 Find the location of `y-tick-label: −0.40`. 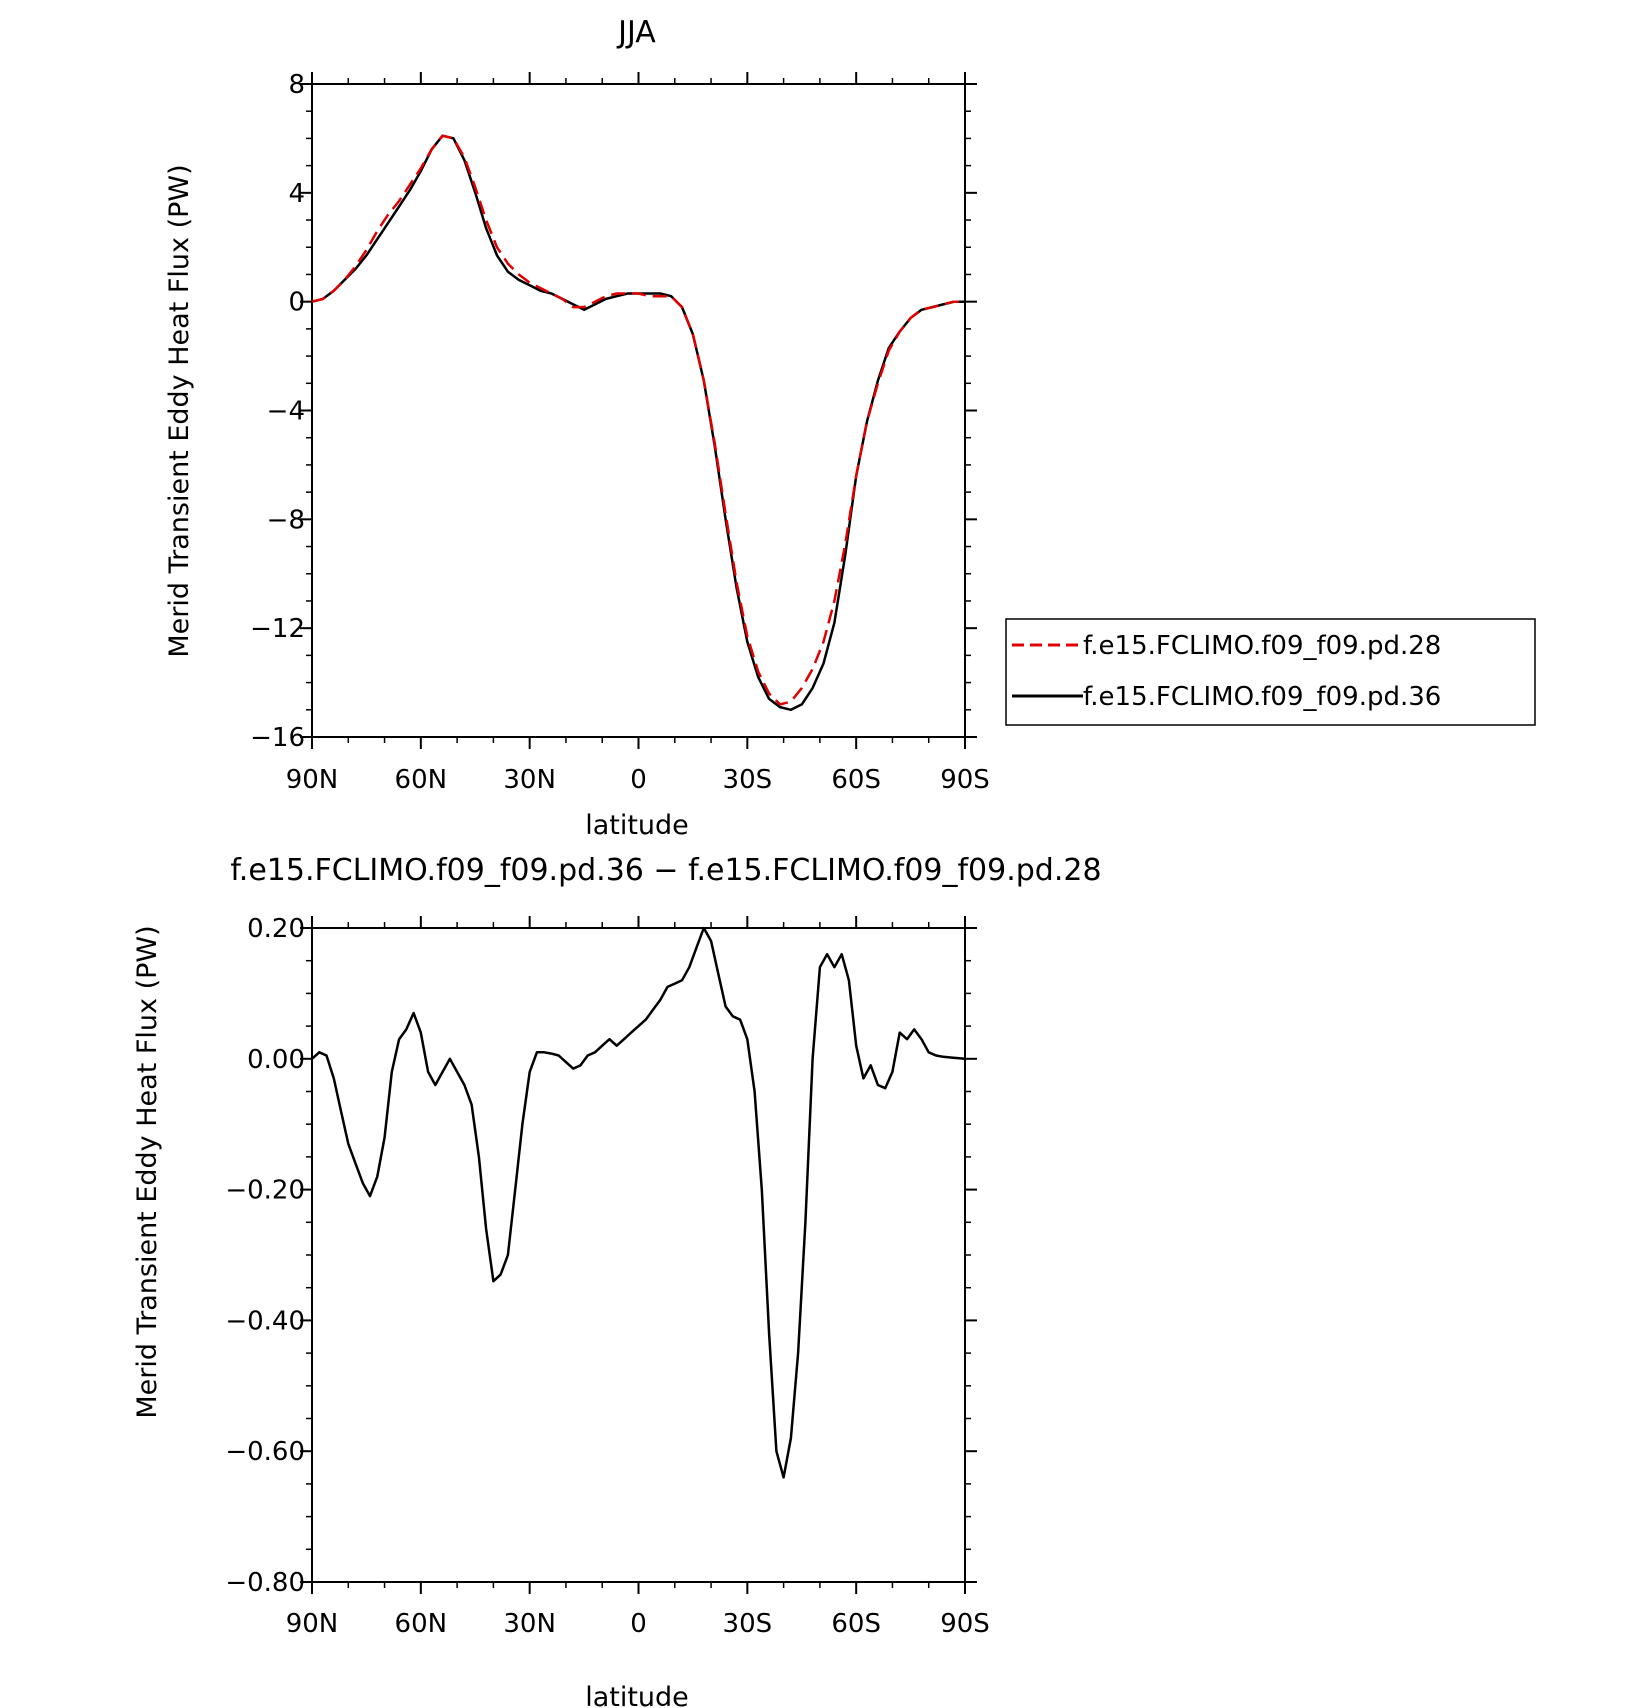

y-tick-label: −0.40 is located at coordinates (265, 1321).